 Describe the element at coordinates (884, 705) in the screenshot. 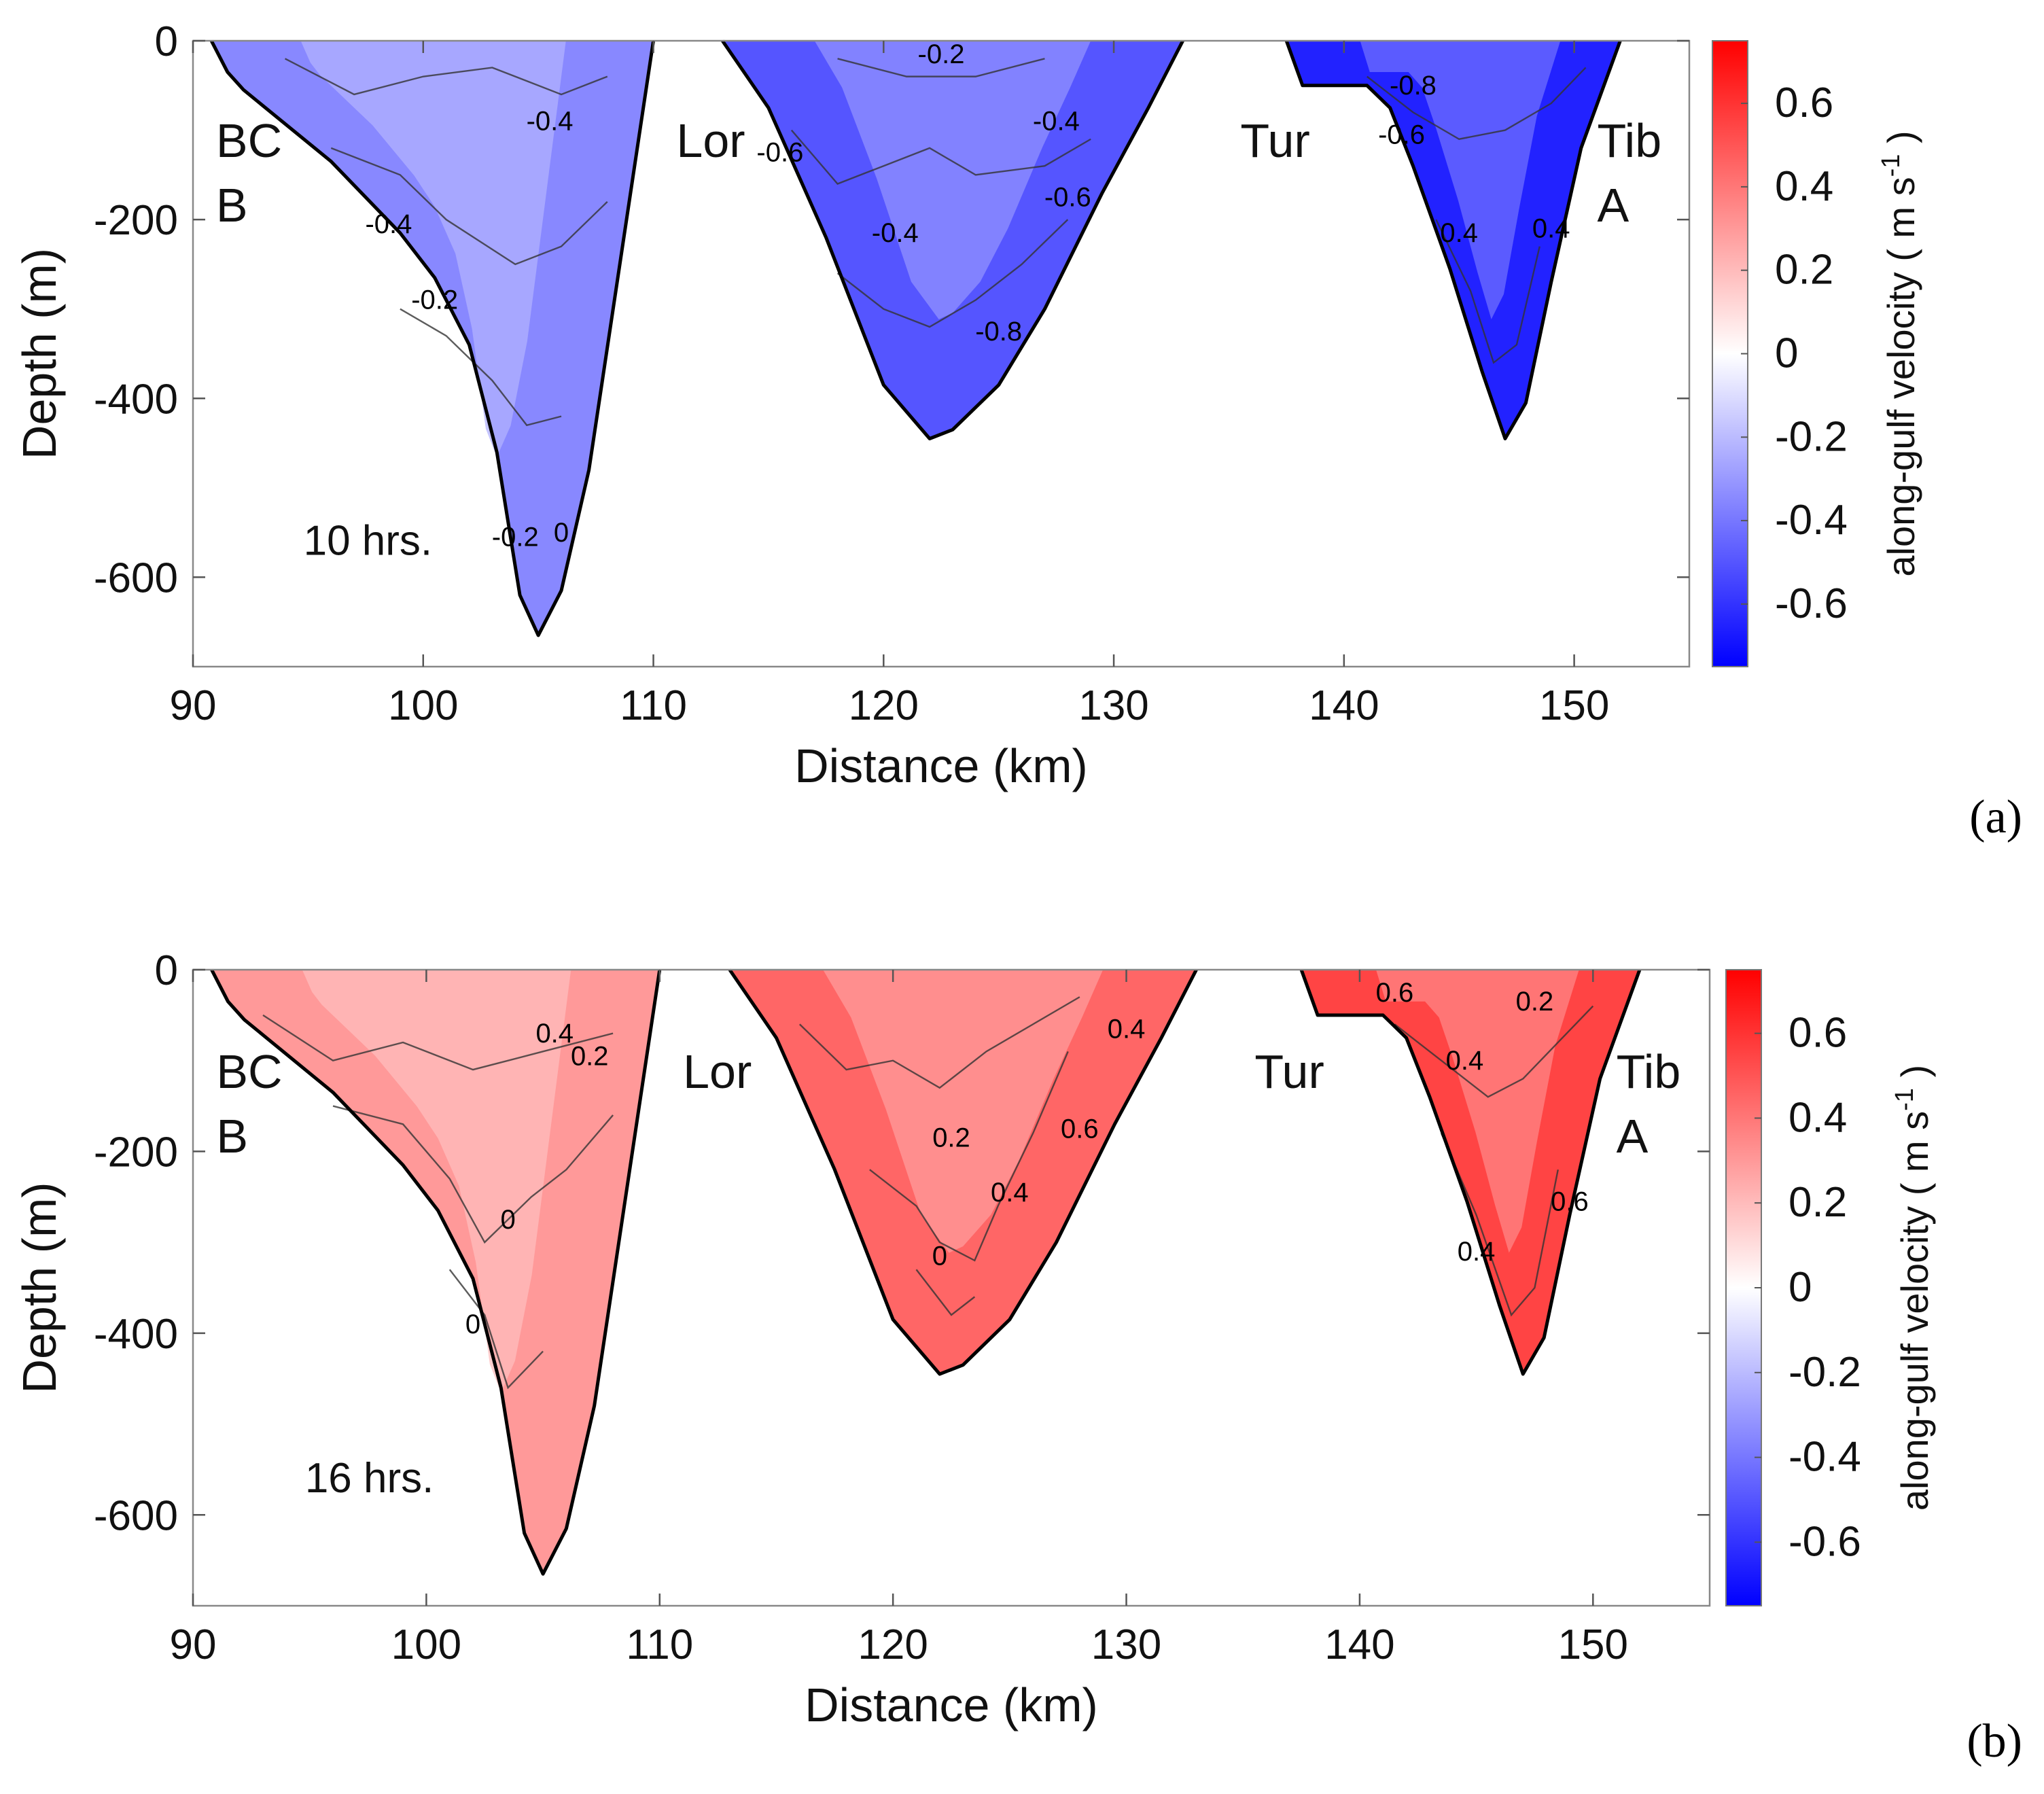

I see `x-tick-label: 120` at that location.